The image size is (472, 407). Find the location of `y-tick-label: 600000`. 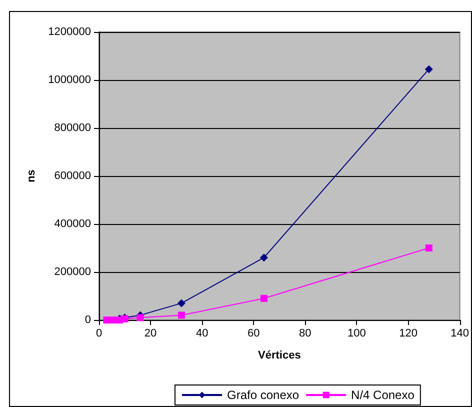

y-tick-label: 600000 is located at coordinates (72, 176).